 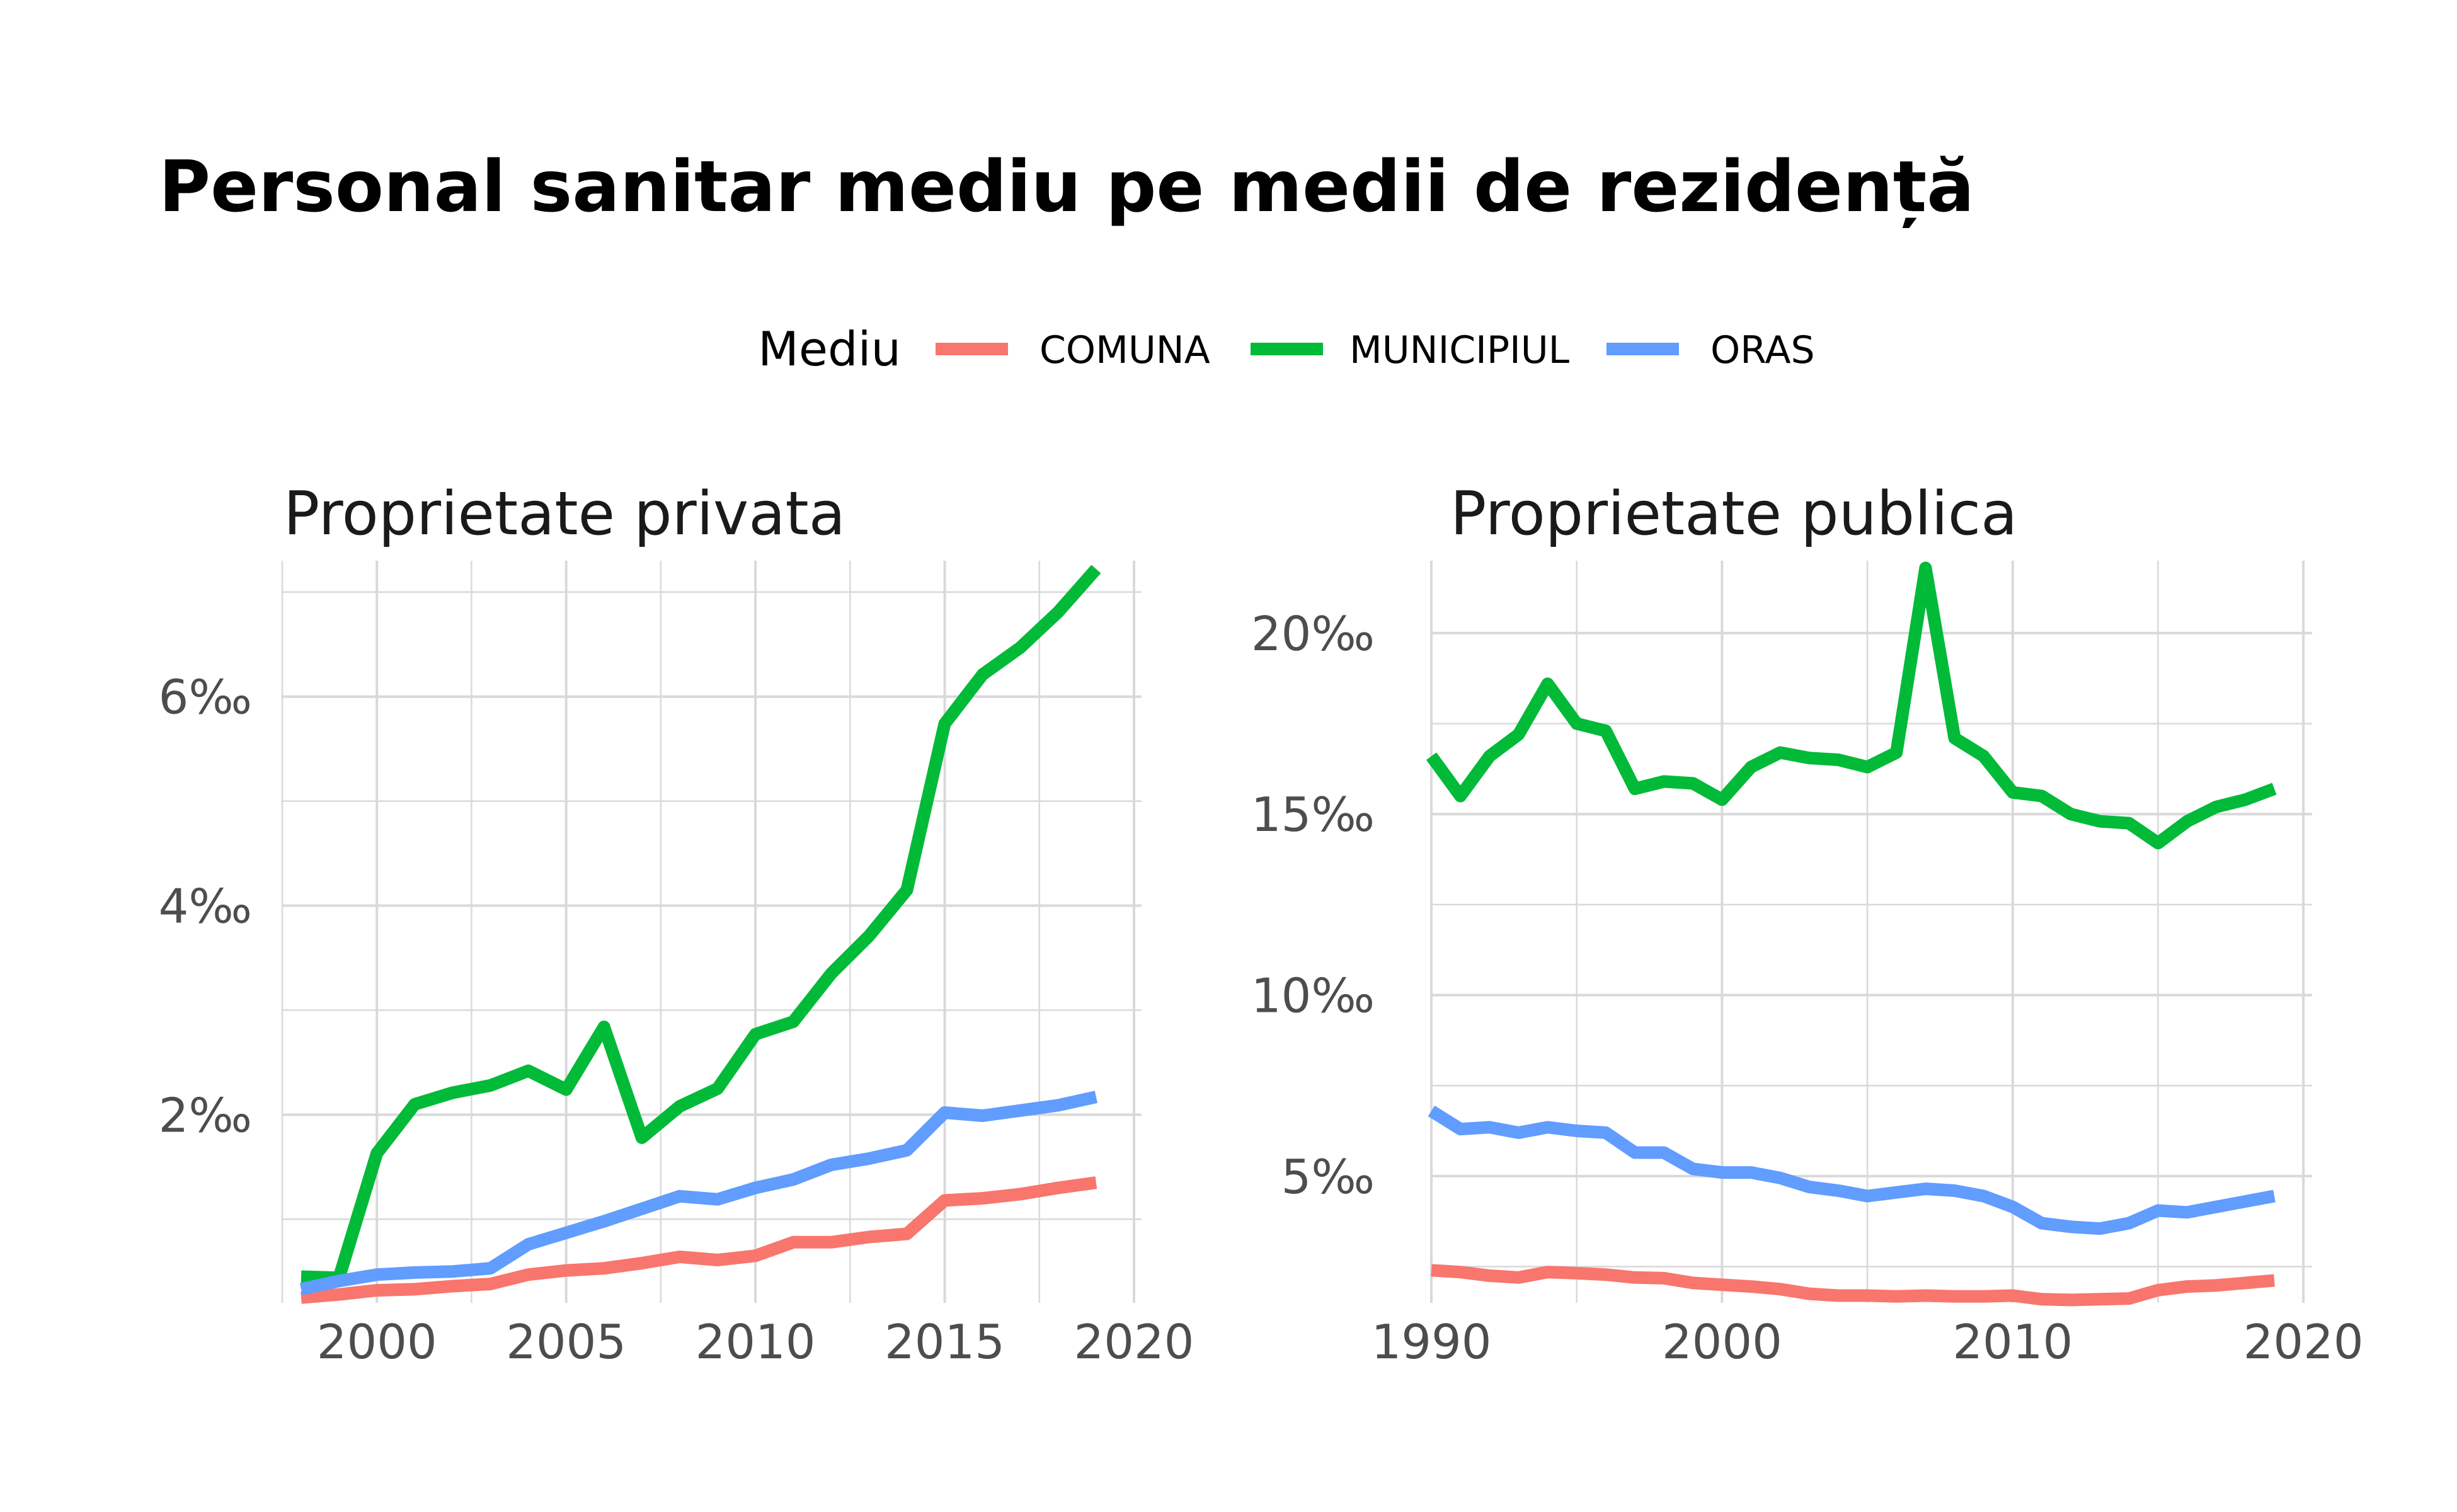 What do you see at coordinates (205, 1115) in the screenshot?
I see `y-tick-label: 2‰` at bounding box center [205, 1115].